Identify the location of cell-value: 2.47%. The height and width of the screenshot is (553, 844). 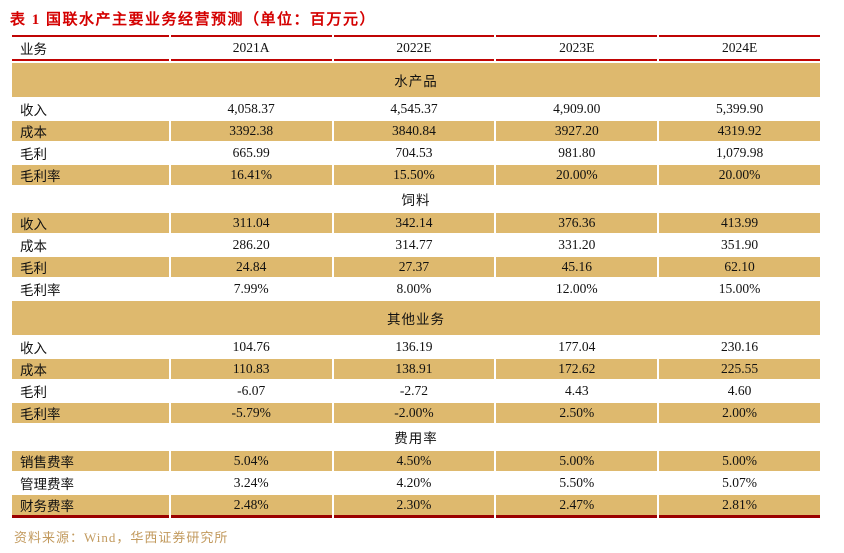
(577, 506).